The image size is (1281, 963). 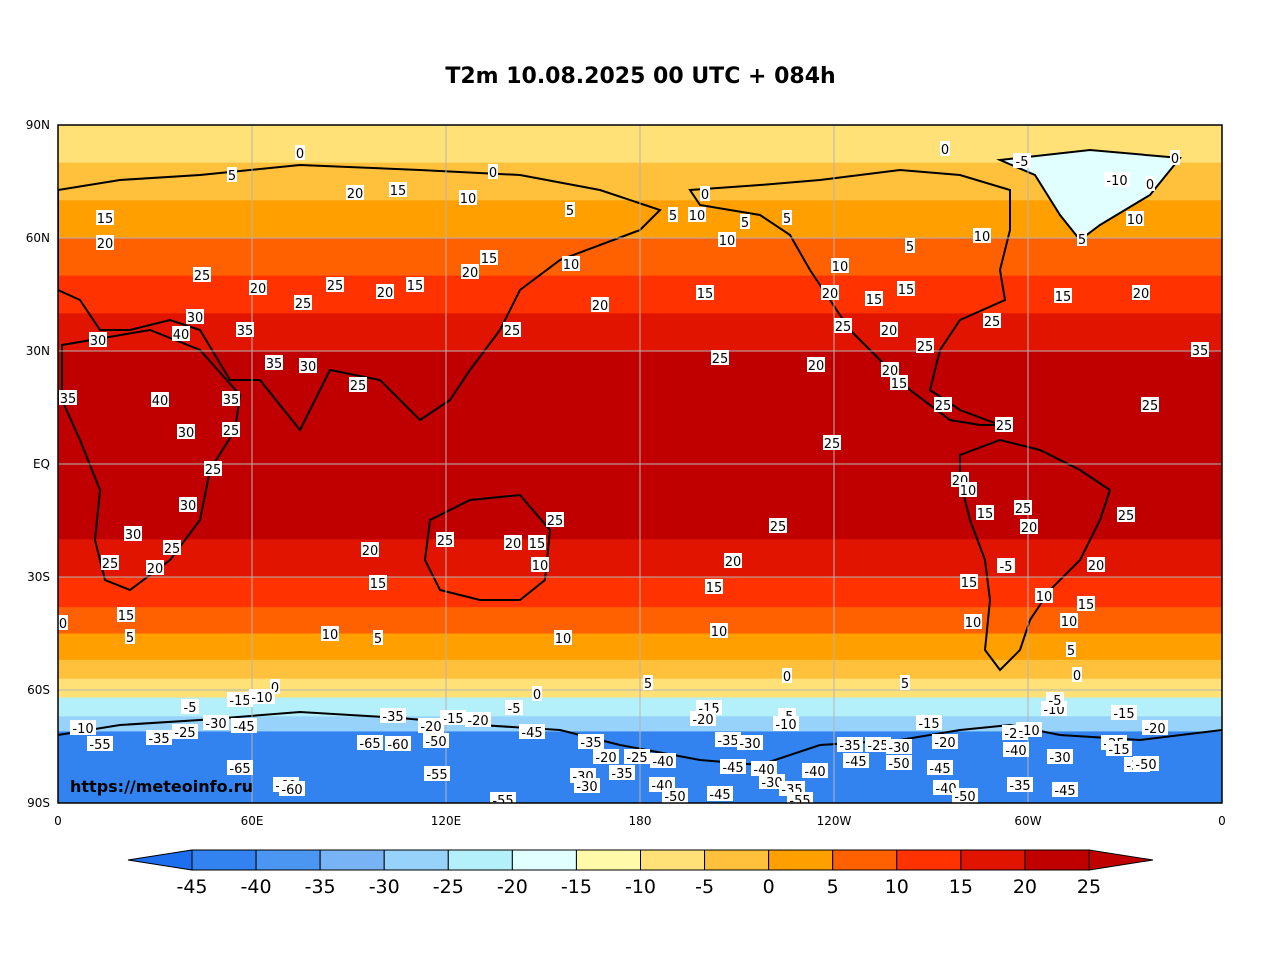 What do you see at coordinates (181, 335) in the screenshot?
I see `contour-label: 40` at bounding box center [181, 335].